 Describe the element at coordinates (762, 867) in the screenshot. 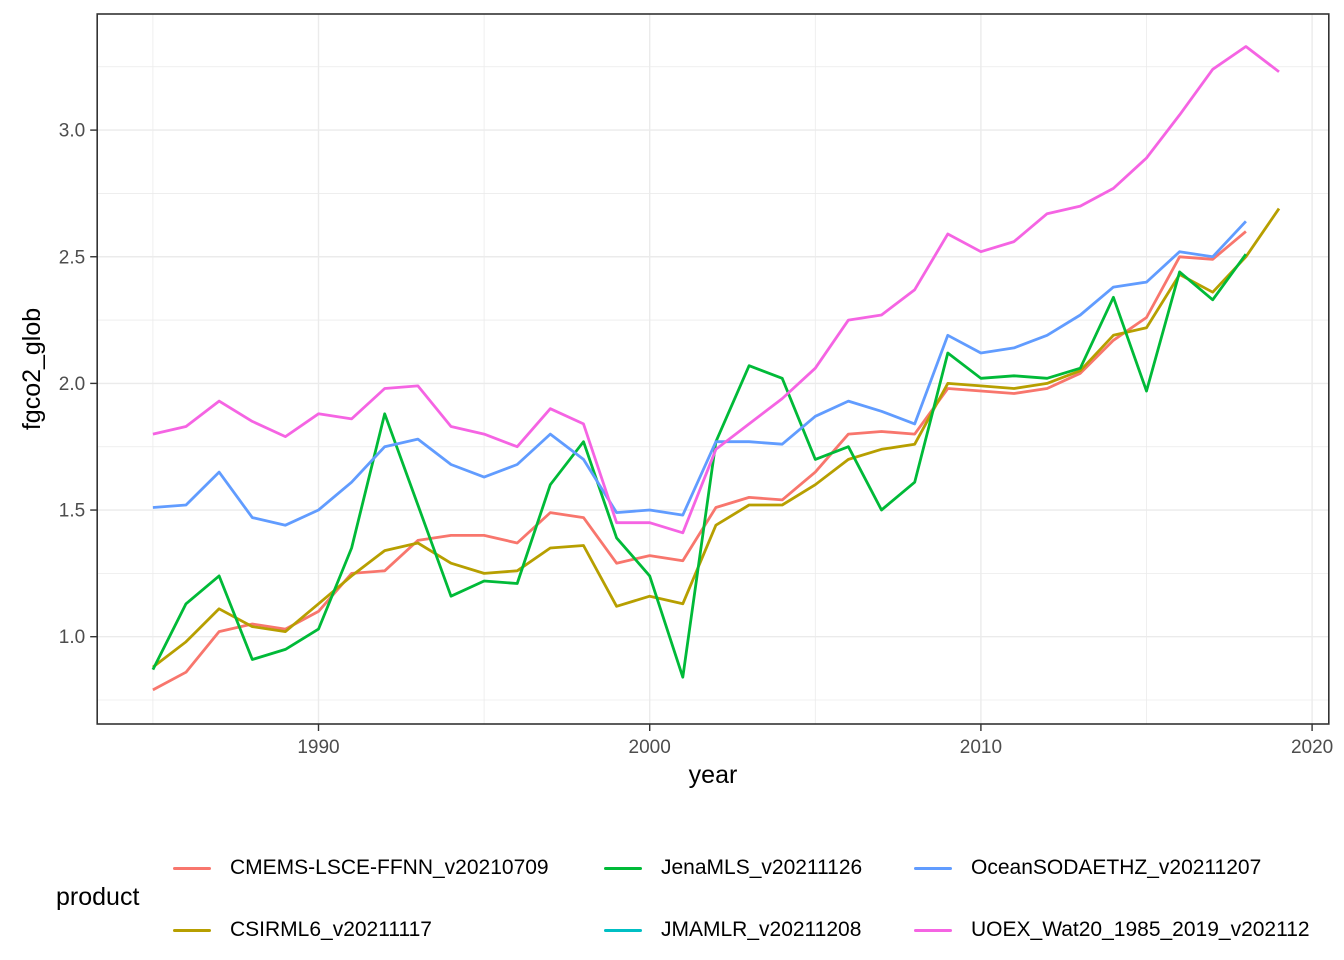

I see `legend-item-label: JenaMLS_v20211126` at that location.